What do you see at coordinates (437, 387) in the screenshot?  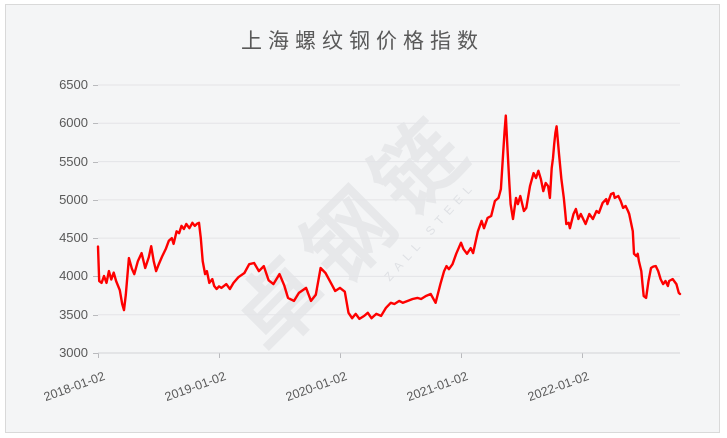 I see `x-axis-label: 2021-01-02` at bounding box center [437, 387].